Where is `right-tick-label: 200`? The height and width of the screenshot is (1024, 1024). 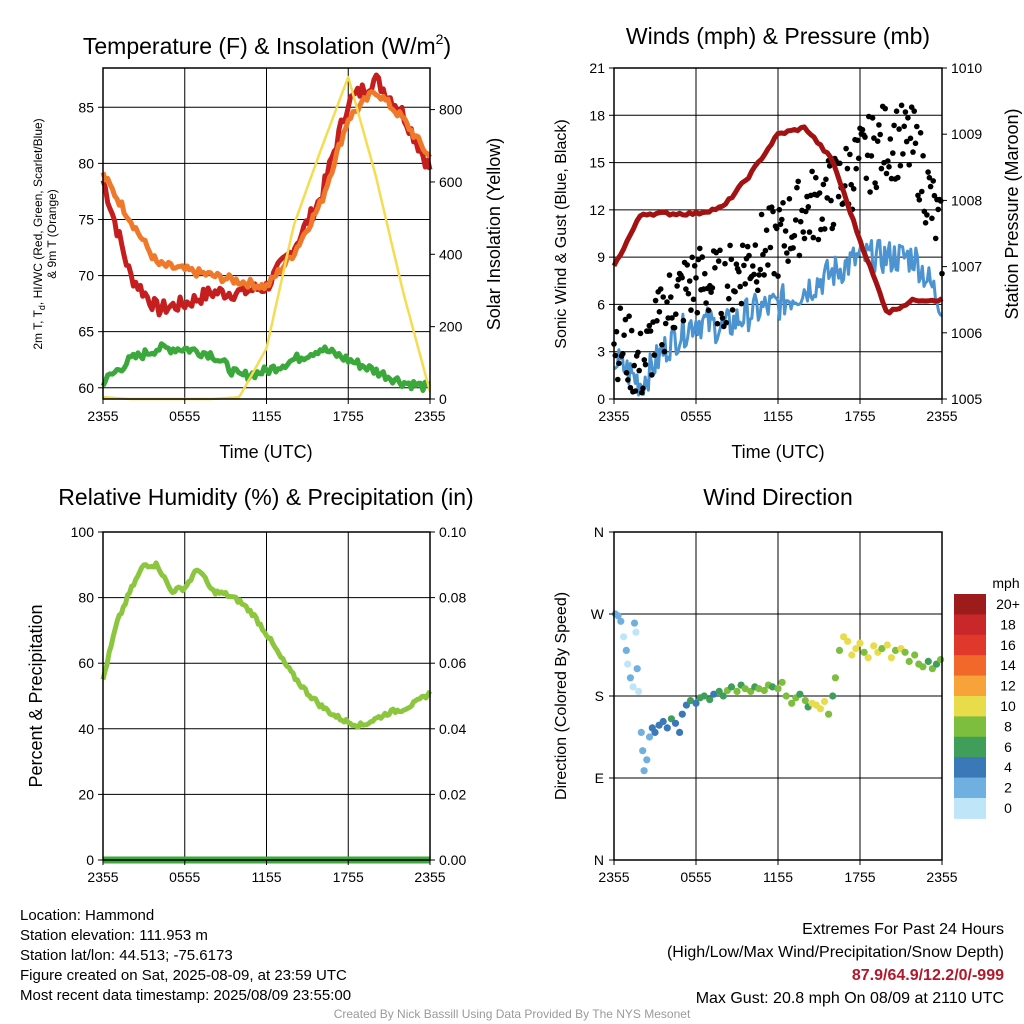
right-tick-label: 200 is located at coordinates (451, 327).